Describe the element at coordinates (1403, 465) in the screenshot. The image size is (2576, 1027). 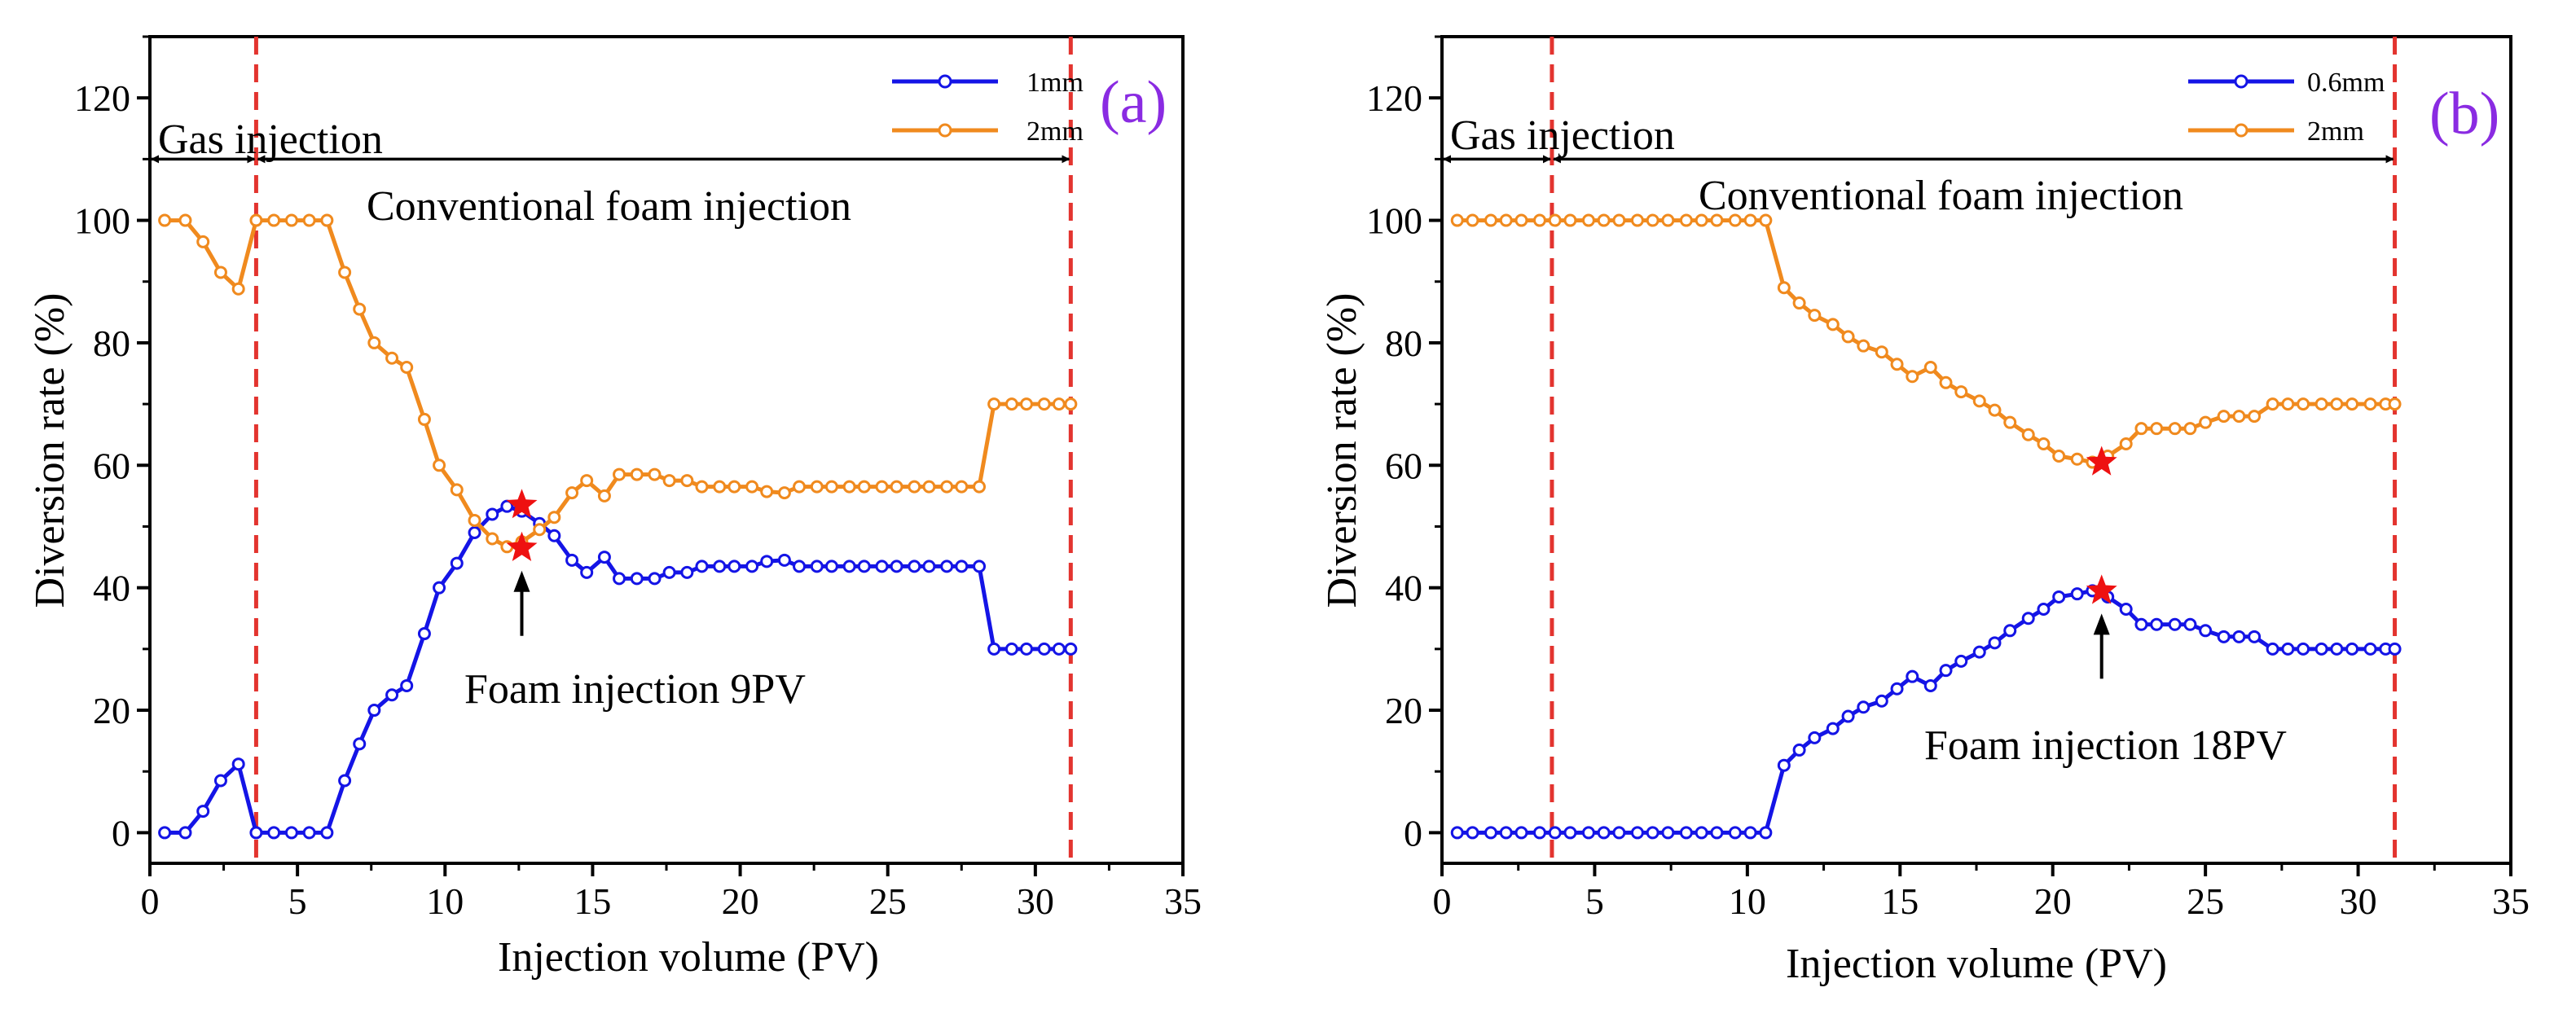
I see `y-tick-label: 60` at that location.